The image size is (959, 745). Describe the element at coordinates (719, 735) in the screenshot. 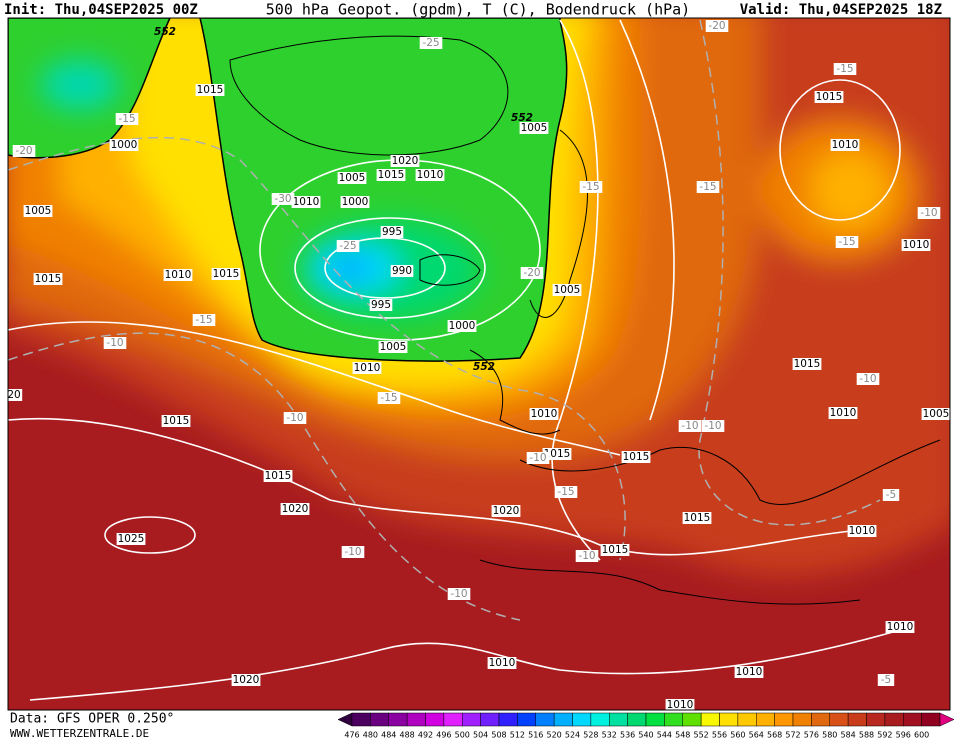

I see `colorbar-label: 556` at that location.